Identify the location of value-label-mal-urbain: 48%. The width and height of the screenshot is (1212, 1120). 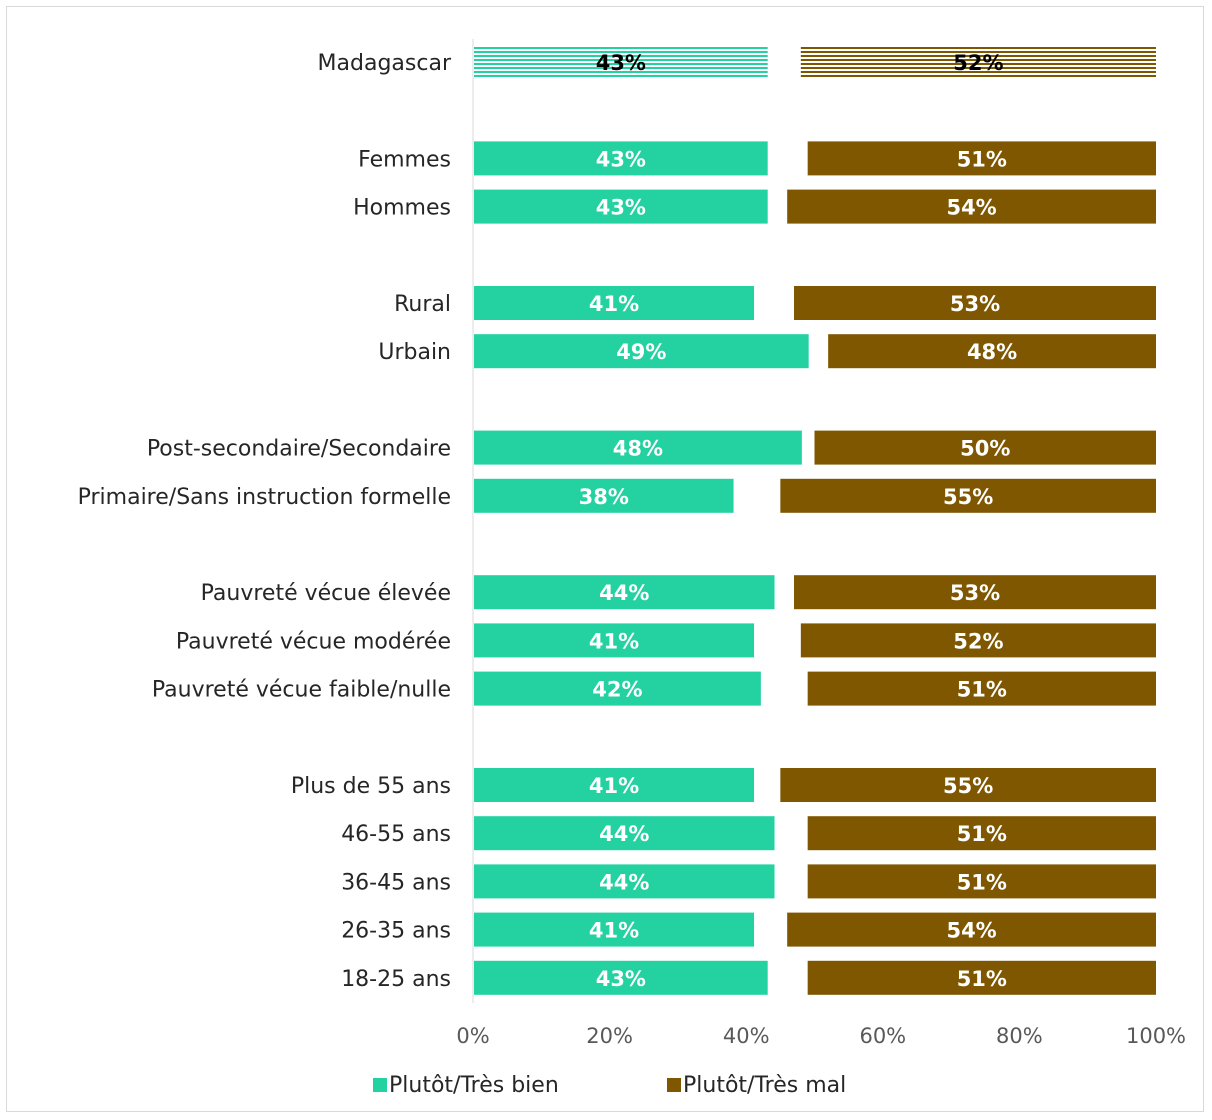
(992, 352).